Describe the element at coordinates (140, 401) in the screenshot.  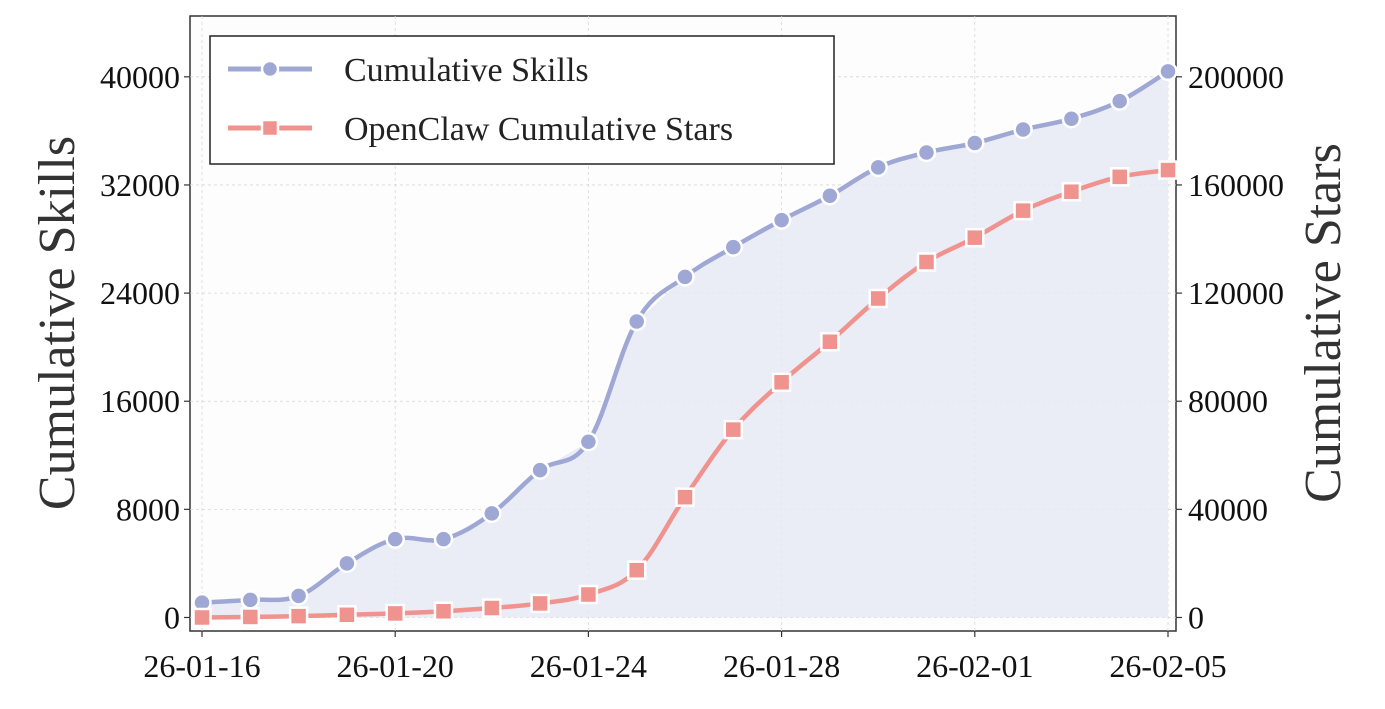
I see `y-tick-label: 16000` at that location.